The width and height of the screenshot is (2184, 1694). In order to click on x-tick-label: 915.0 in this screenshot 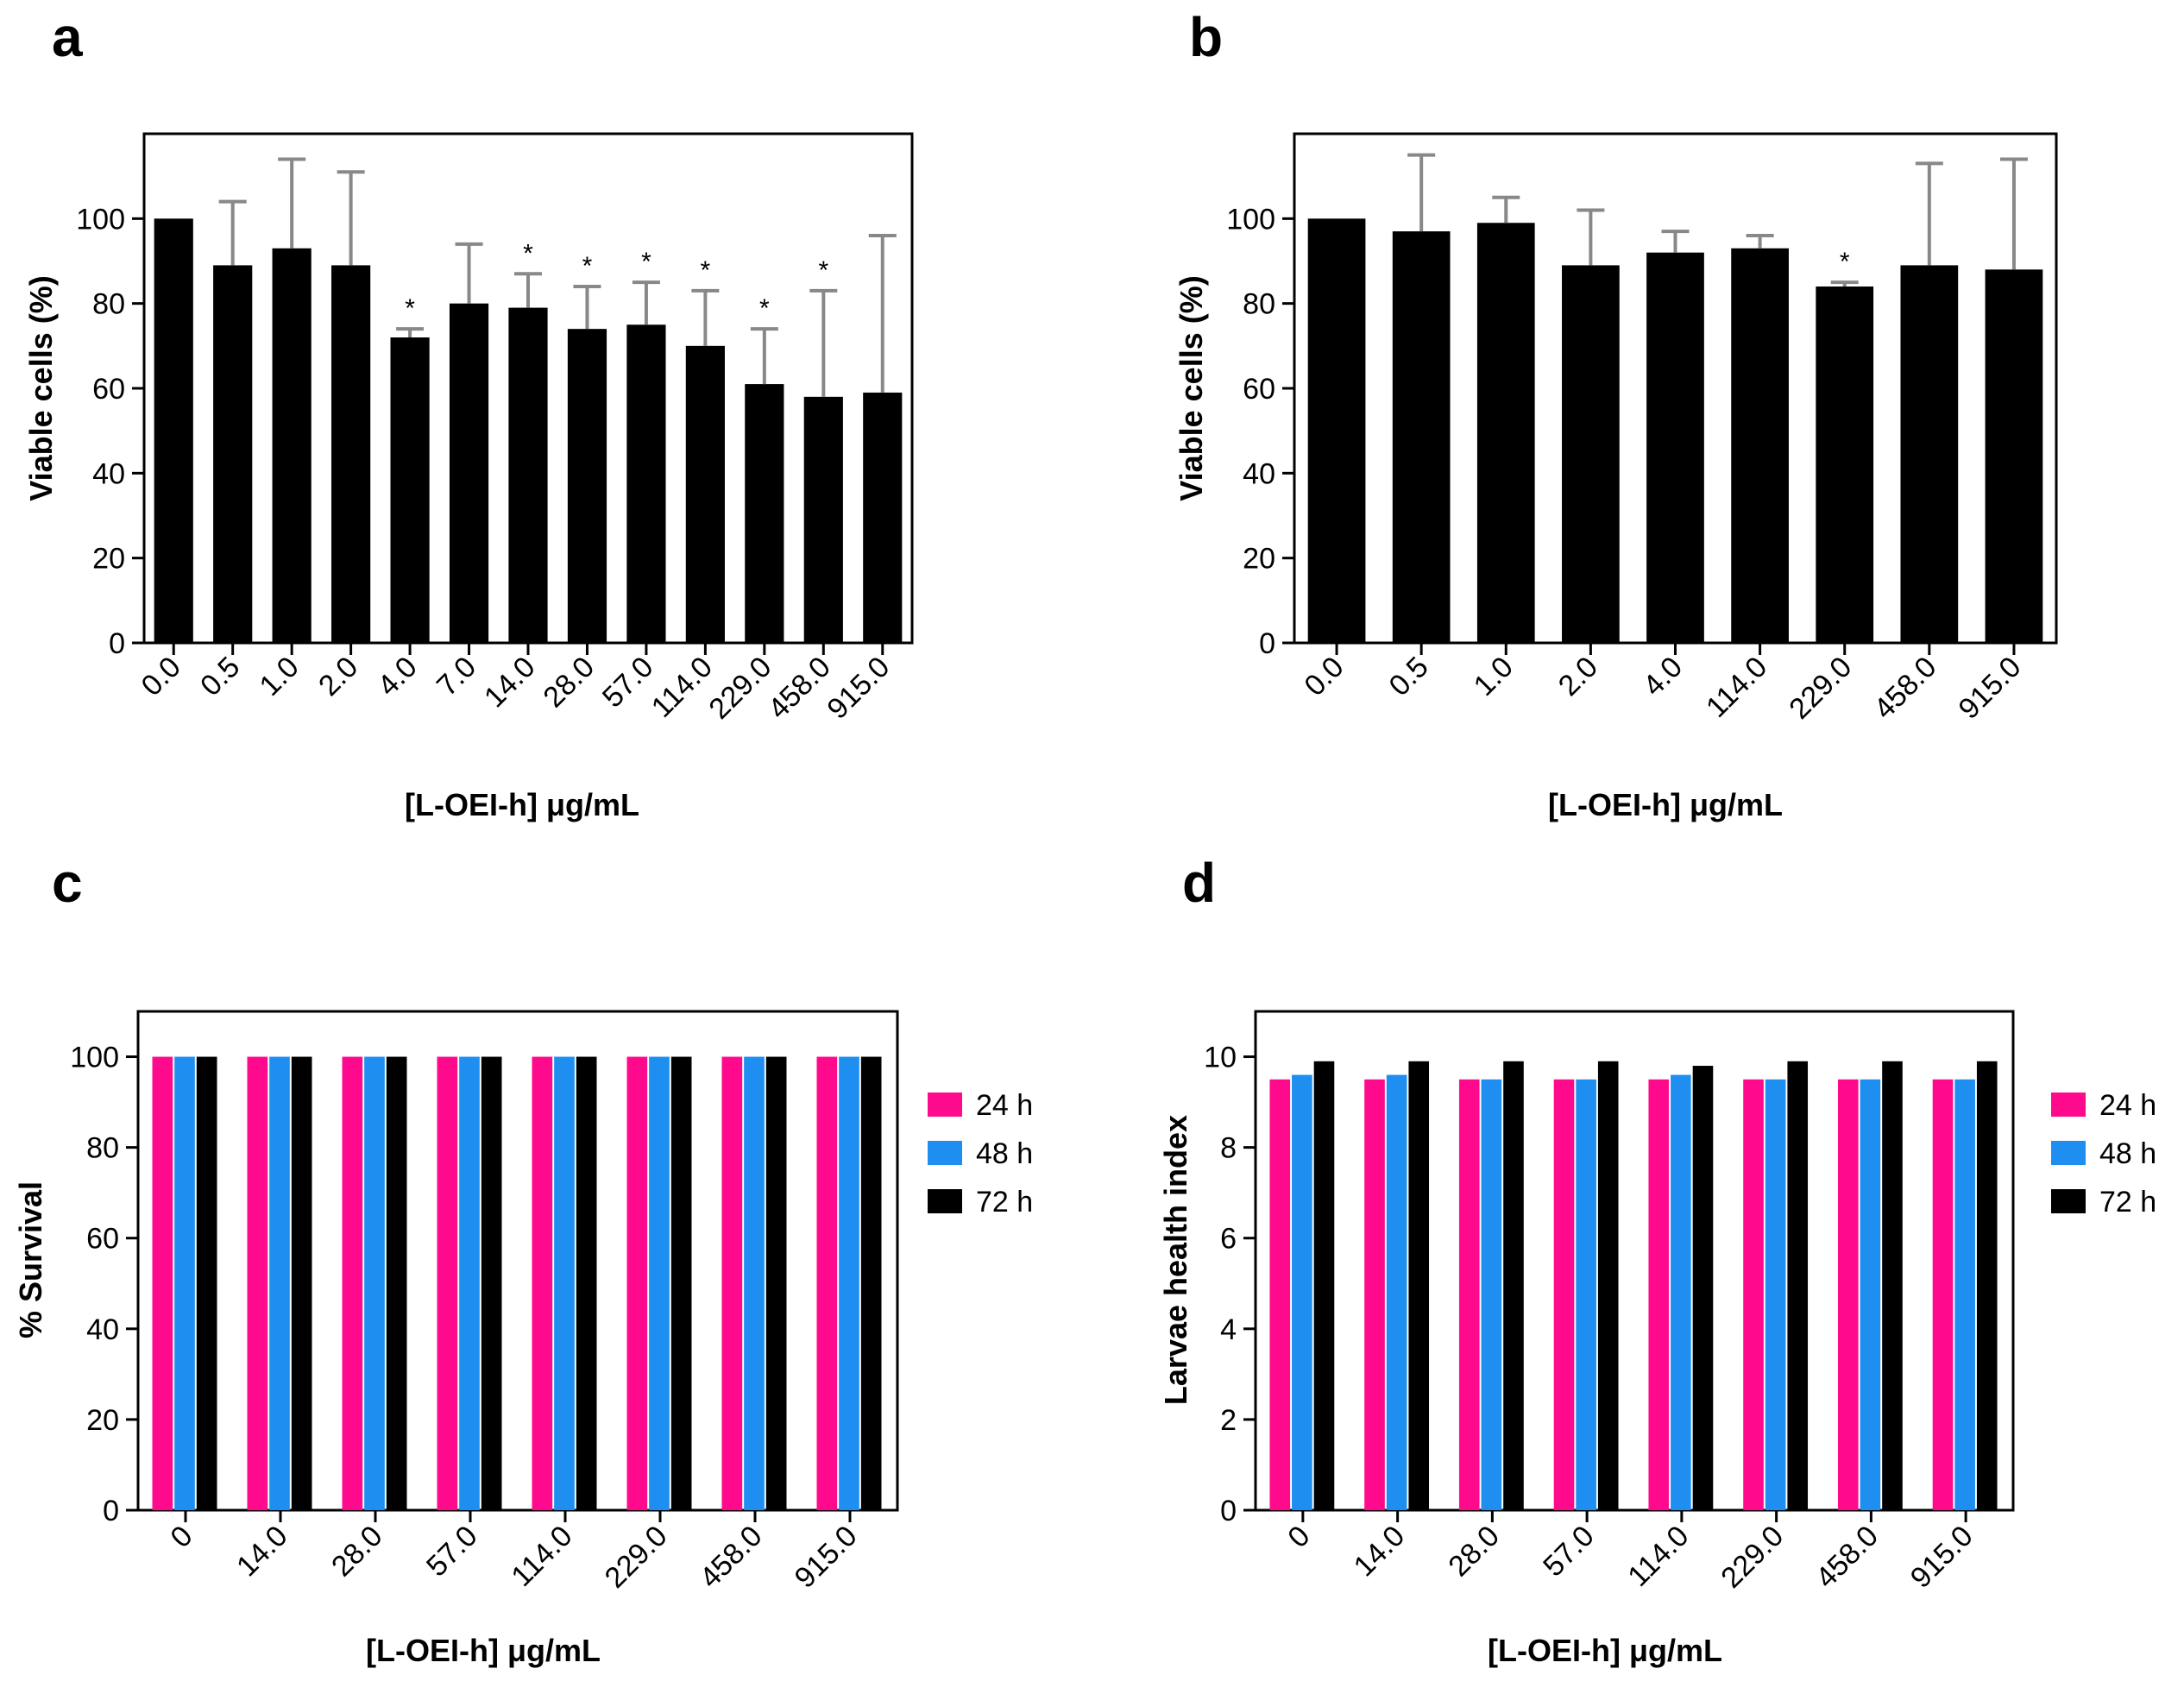, I will do `click(1942, 1557)`.